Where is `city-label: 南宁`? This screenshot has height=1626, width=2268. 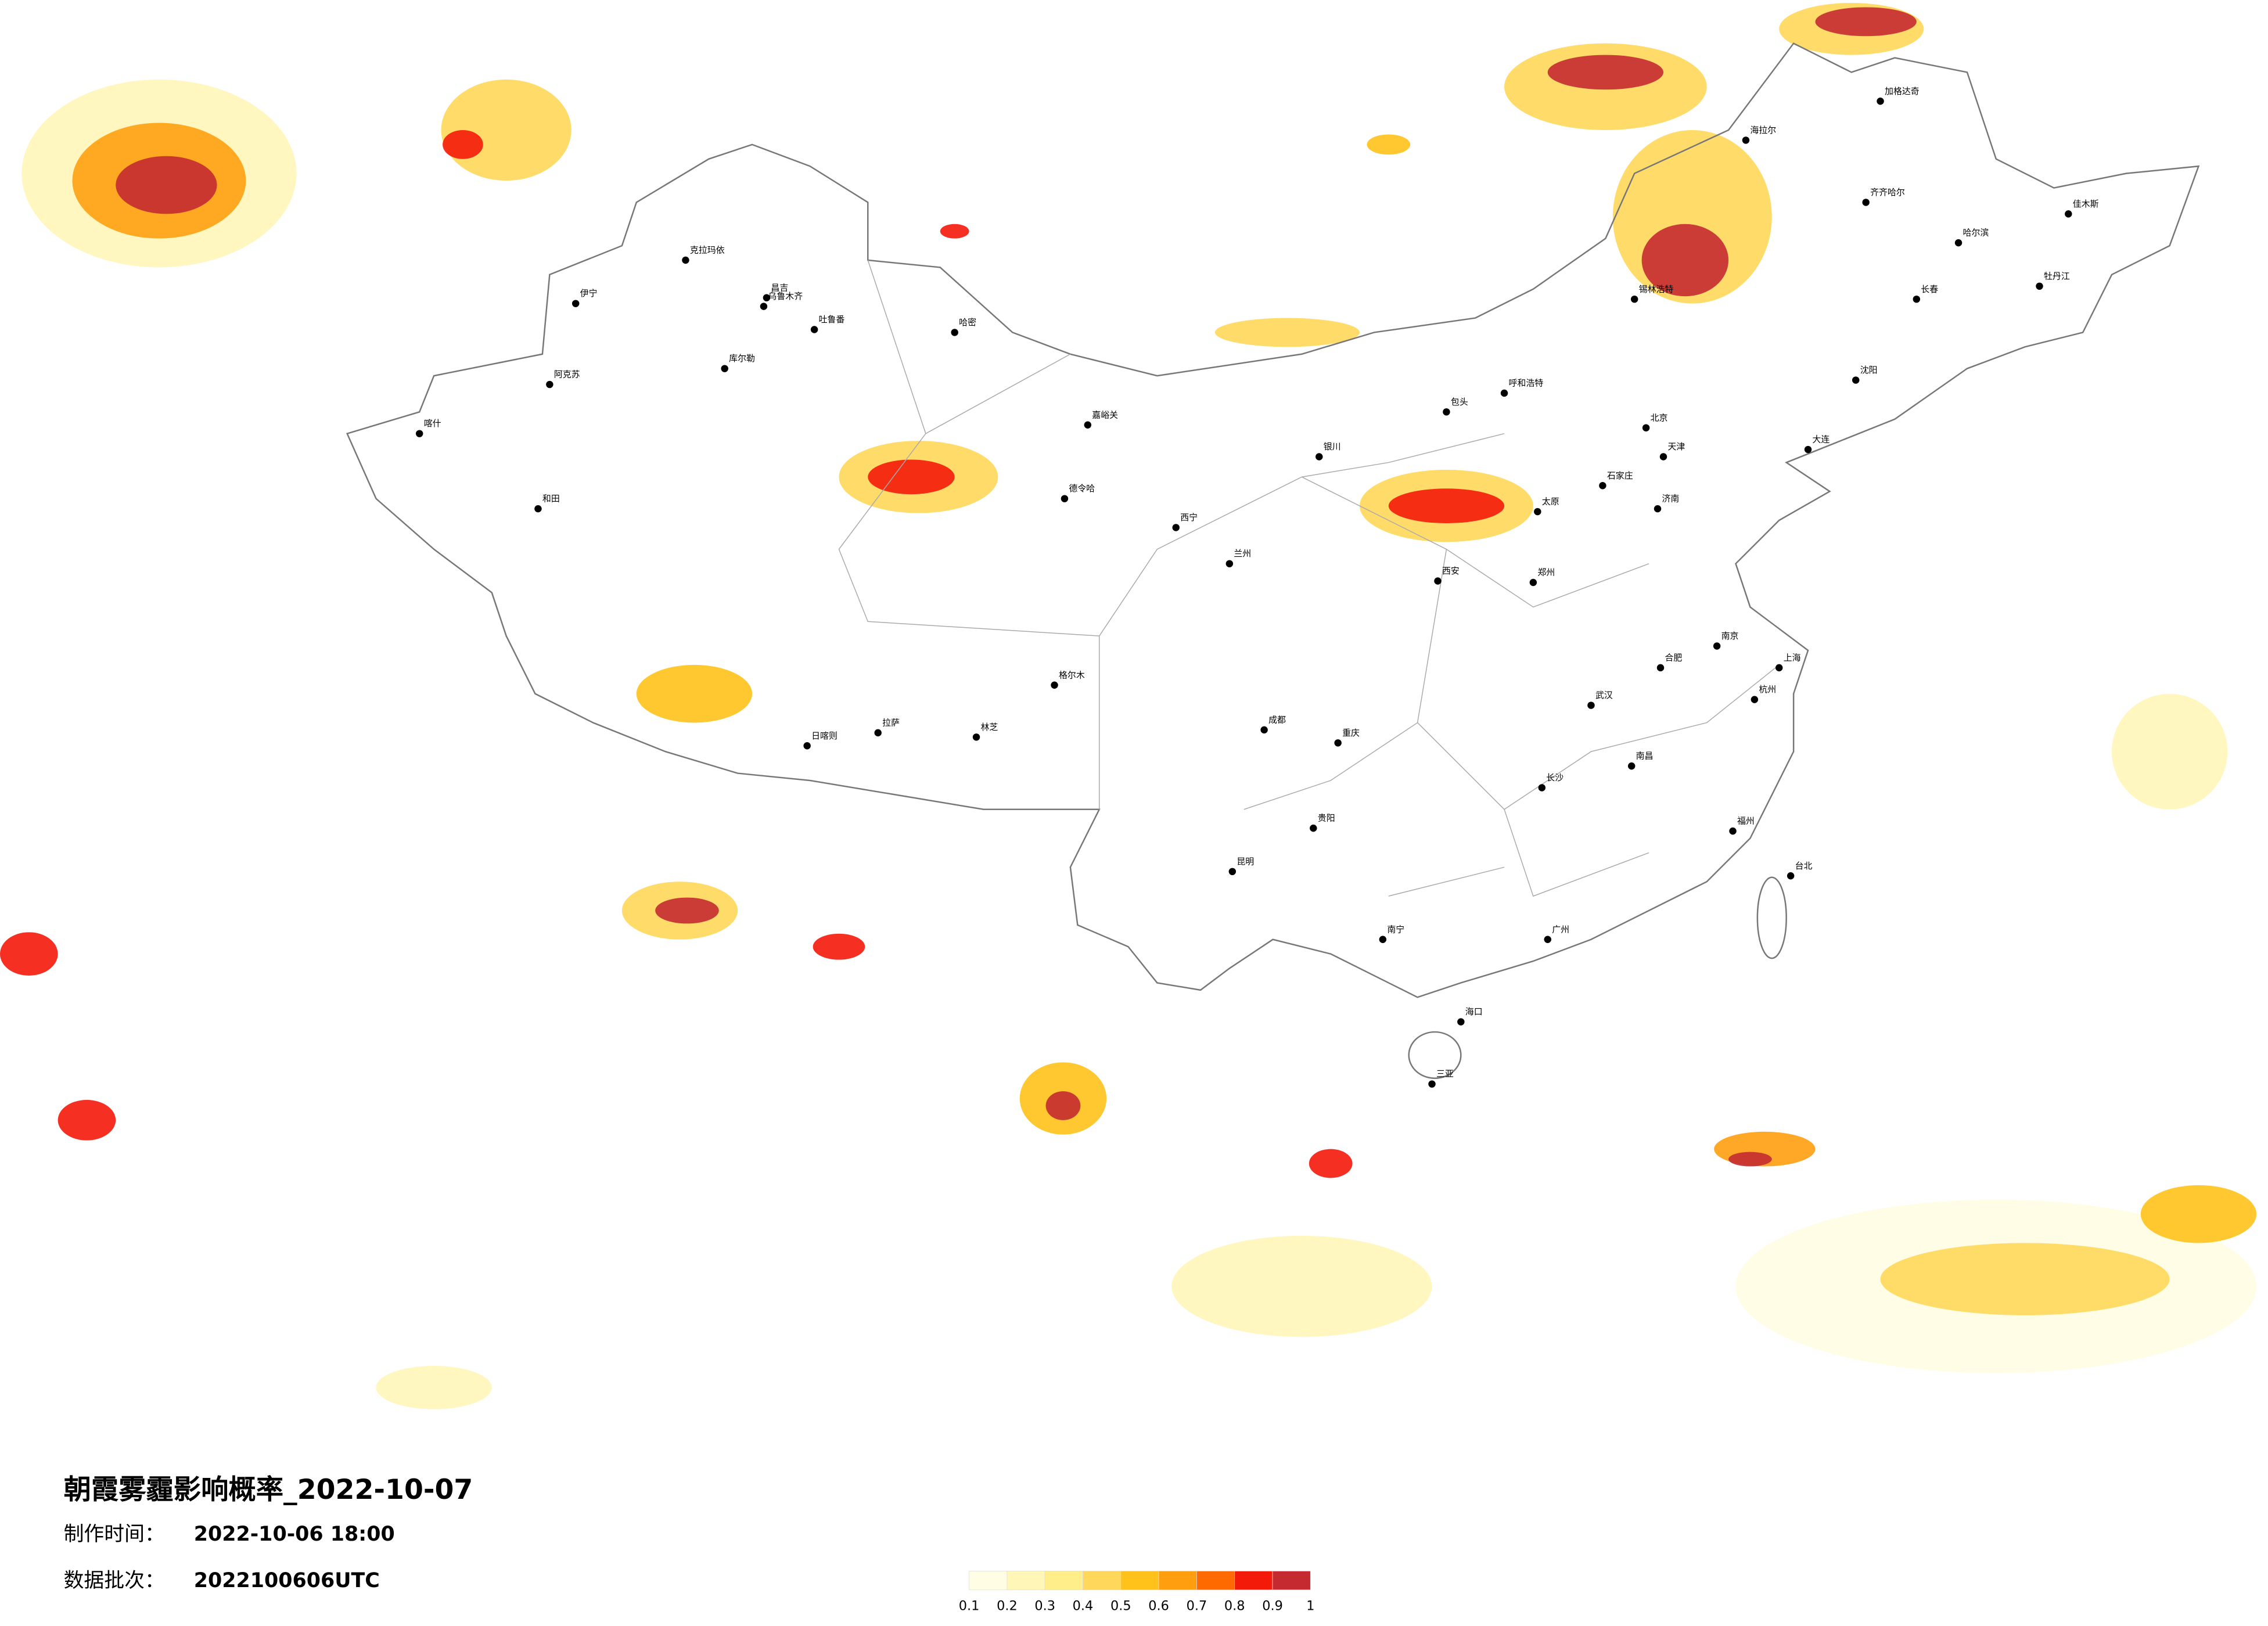
city-label: 南宁 is located at coordinates (1395, 929).